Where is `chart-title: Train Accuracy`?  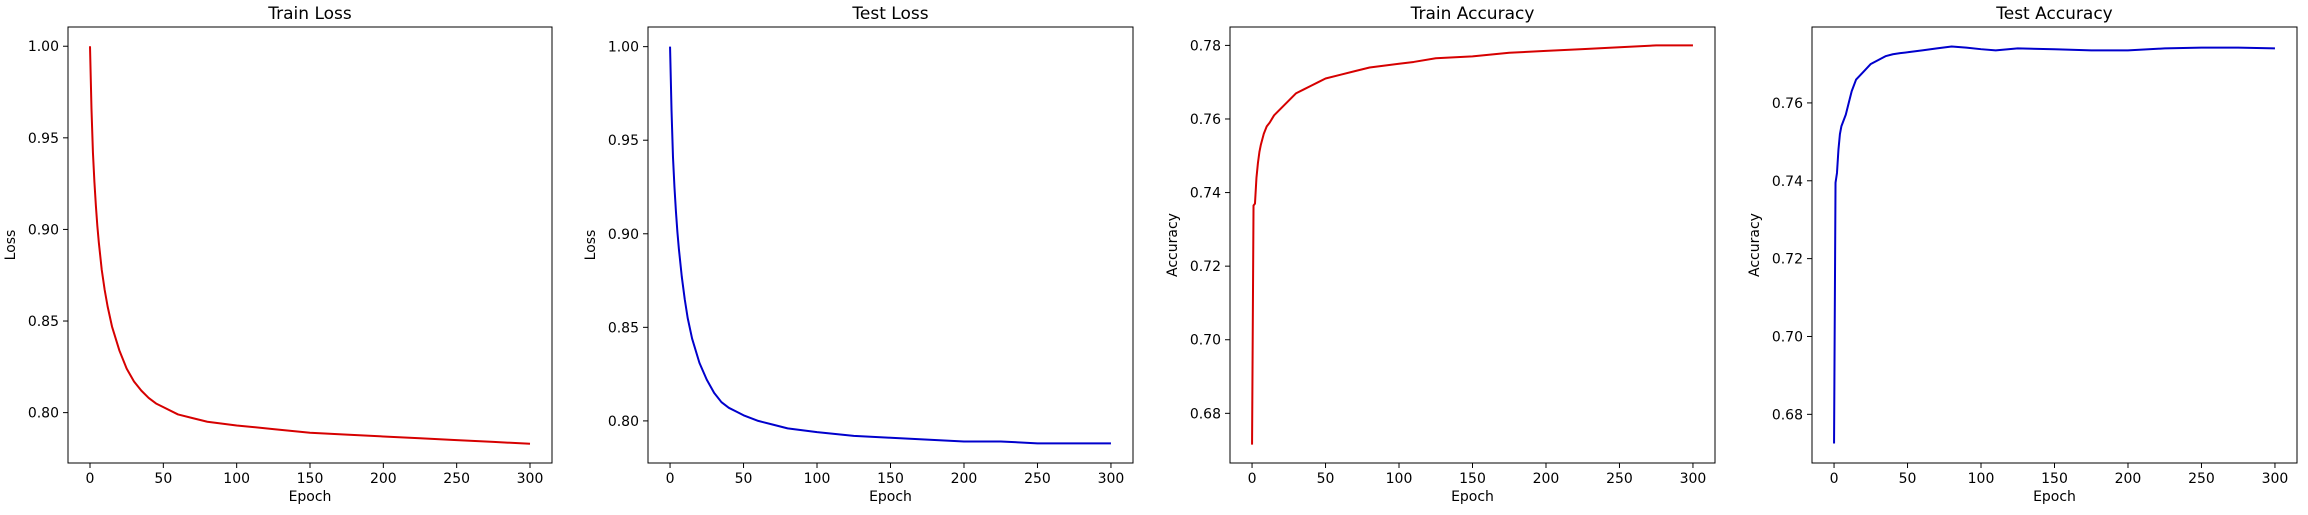
chart-title: Train Accuracy is located at coordinates (1472, 14).